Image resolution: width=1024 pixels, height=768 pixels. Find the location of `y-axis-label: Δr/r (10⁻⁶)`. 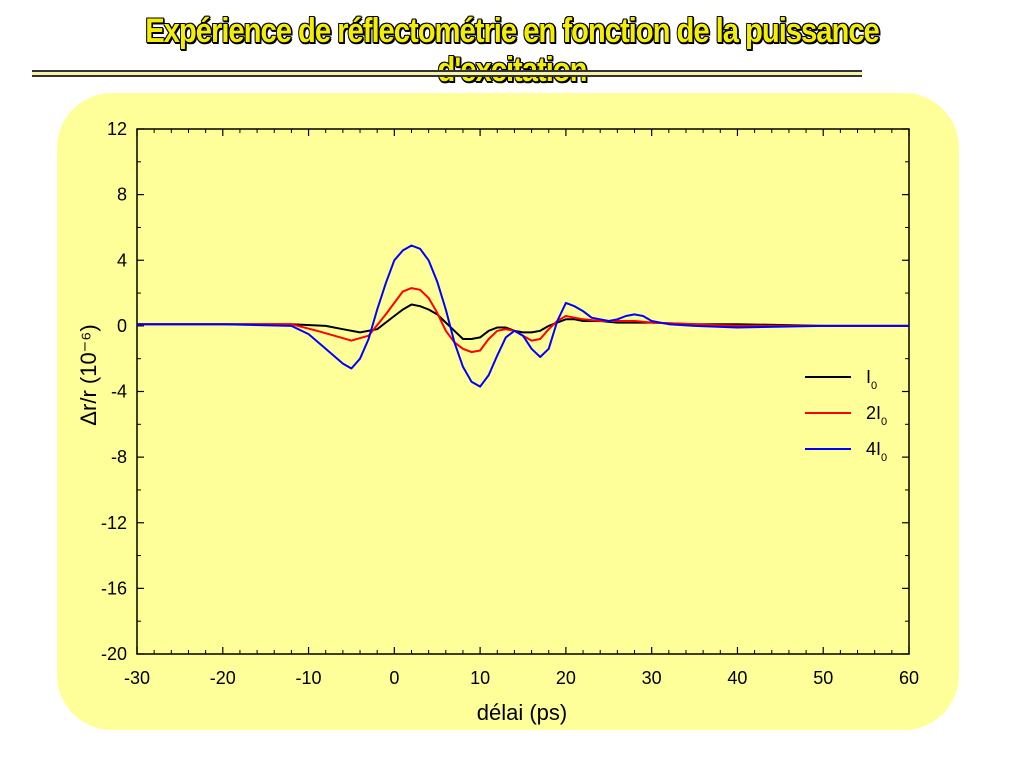

y-axis-label: Δr/r (10⁻⁶) is located at coordinates (88, 374).